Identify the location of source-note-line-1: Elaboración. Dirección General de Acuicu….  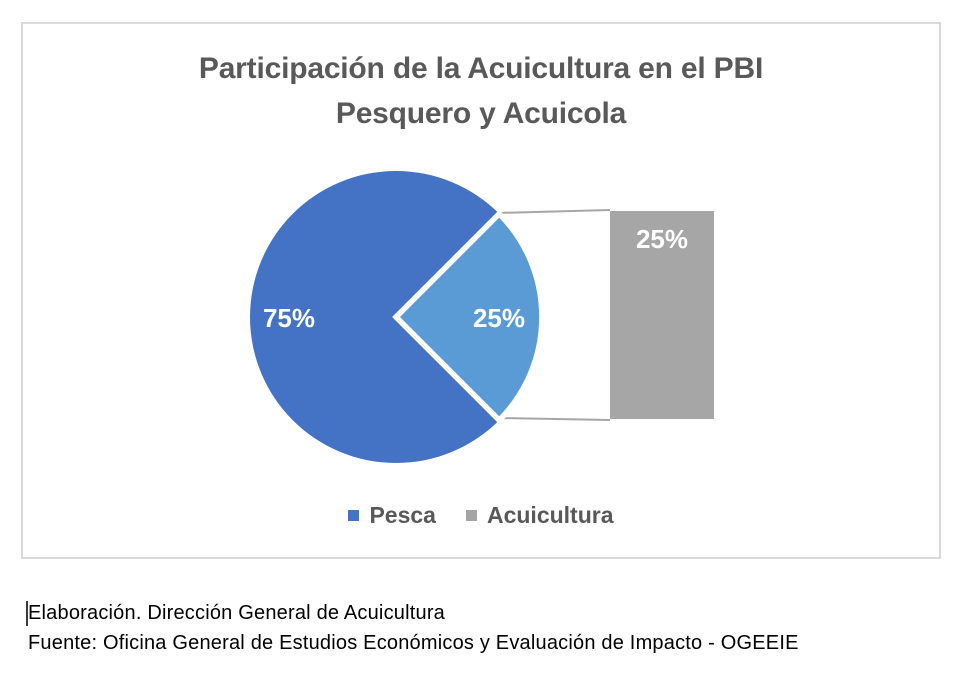
(236, 613).